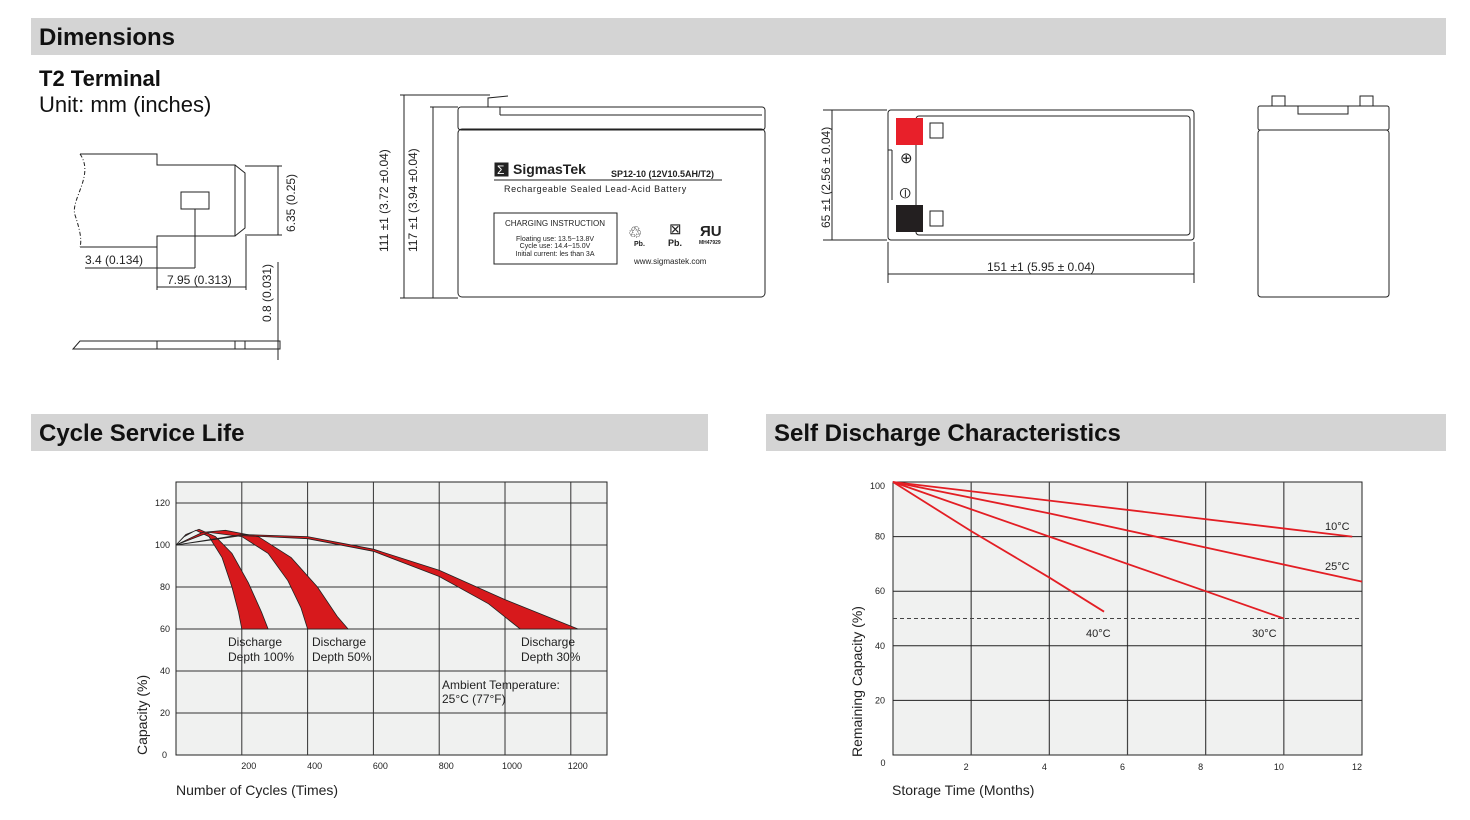 This screenshot has width=1470, height=820. I want to click on terminal-dim-4: 0.8 (0.031), so click(267, 293).